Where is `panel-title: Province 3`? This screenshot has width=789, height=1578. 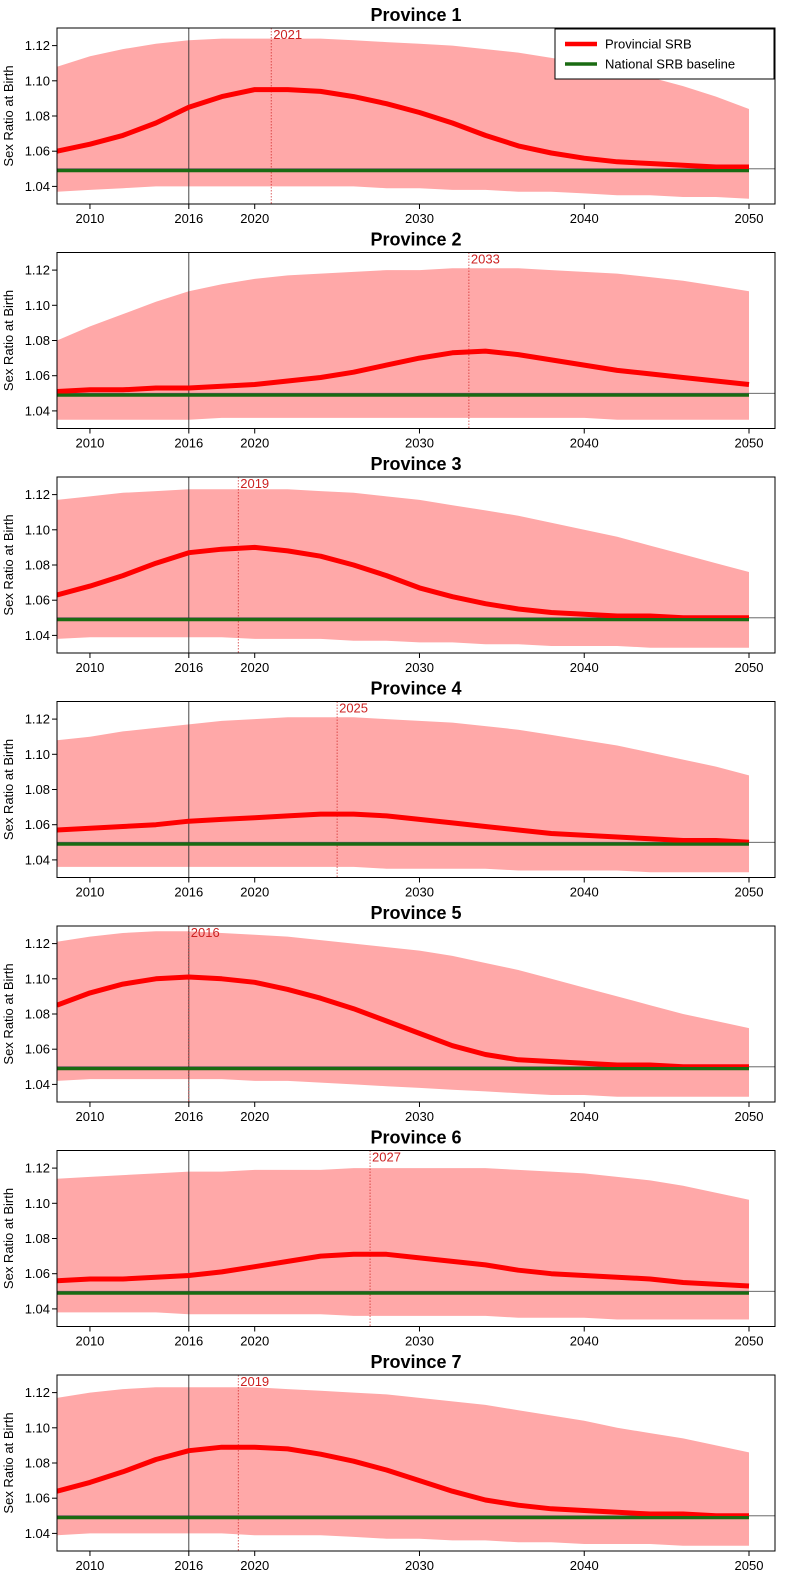 panel-title: Province 3 is located at coordinates (415, 464).